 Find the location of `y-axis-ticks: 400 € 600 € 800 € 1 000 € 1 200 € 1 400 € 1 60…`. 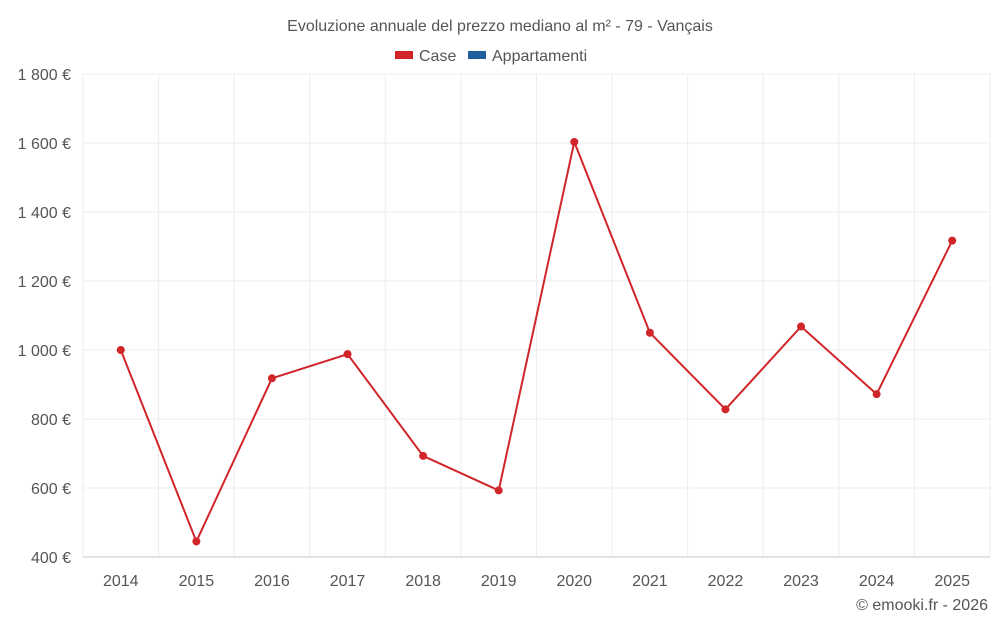

y-axis-ticks: 400 € 600 € 800 € 1 000 € 1 200 € 1 400 € 1 60… is located at coordinates (44, 317).